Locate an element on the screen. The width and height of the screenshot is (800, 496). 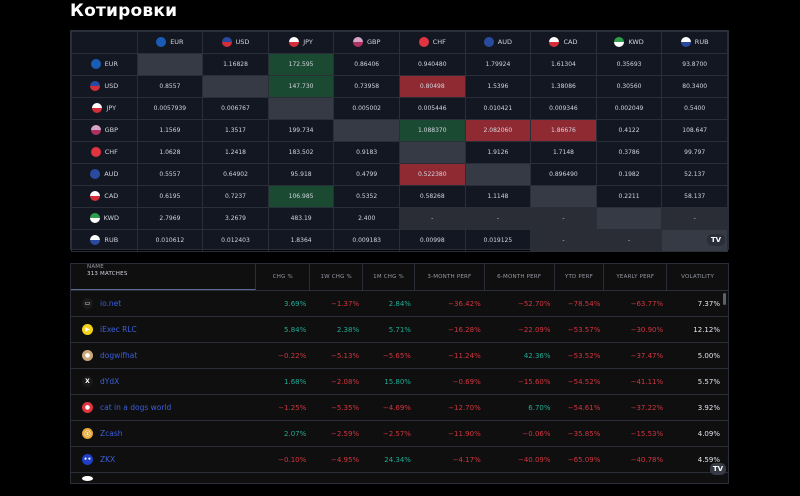
rate-cell: 58.137 is located at coordinates (694, 196).